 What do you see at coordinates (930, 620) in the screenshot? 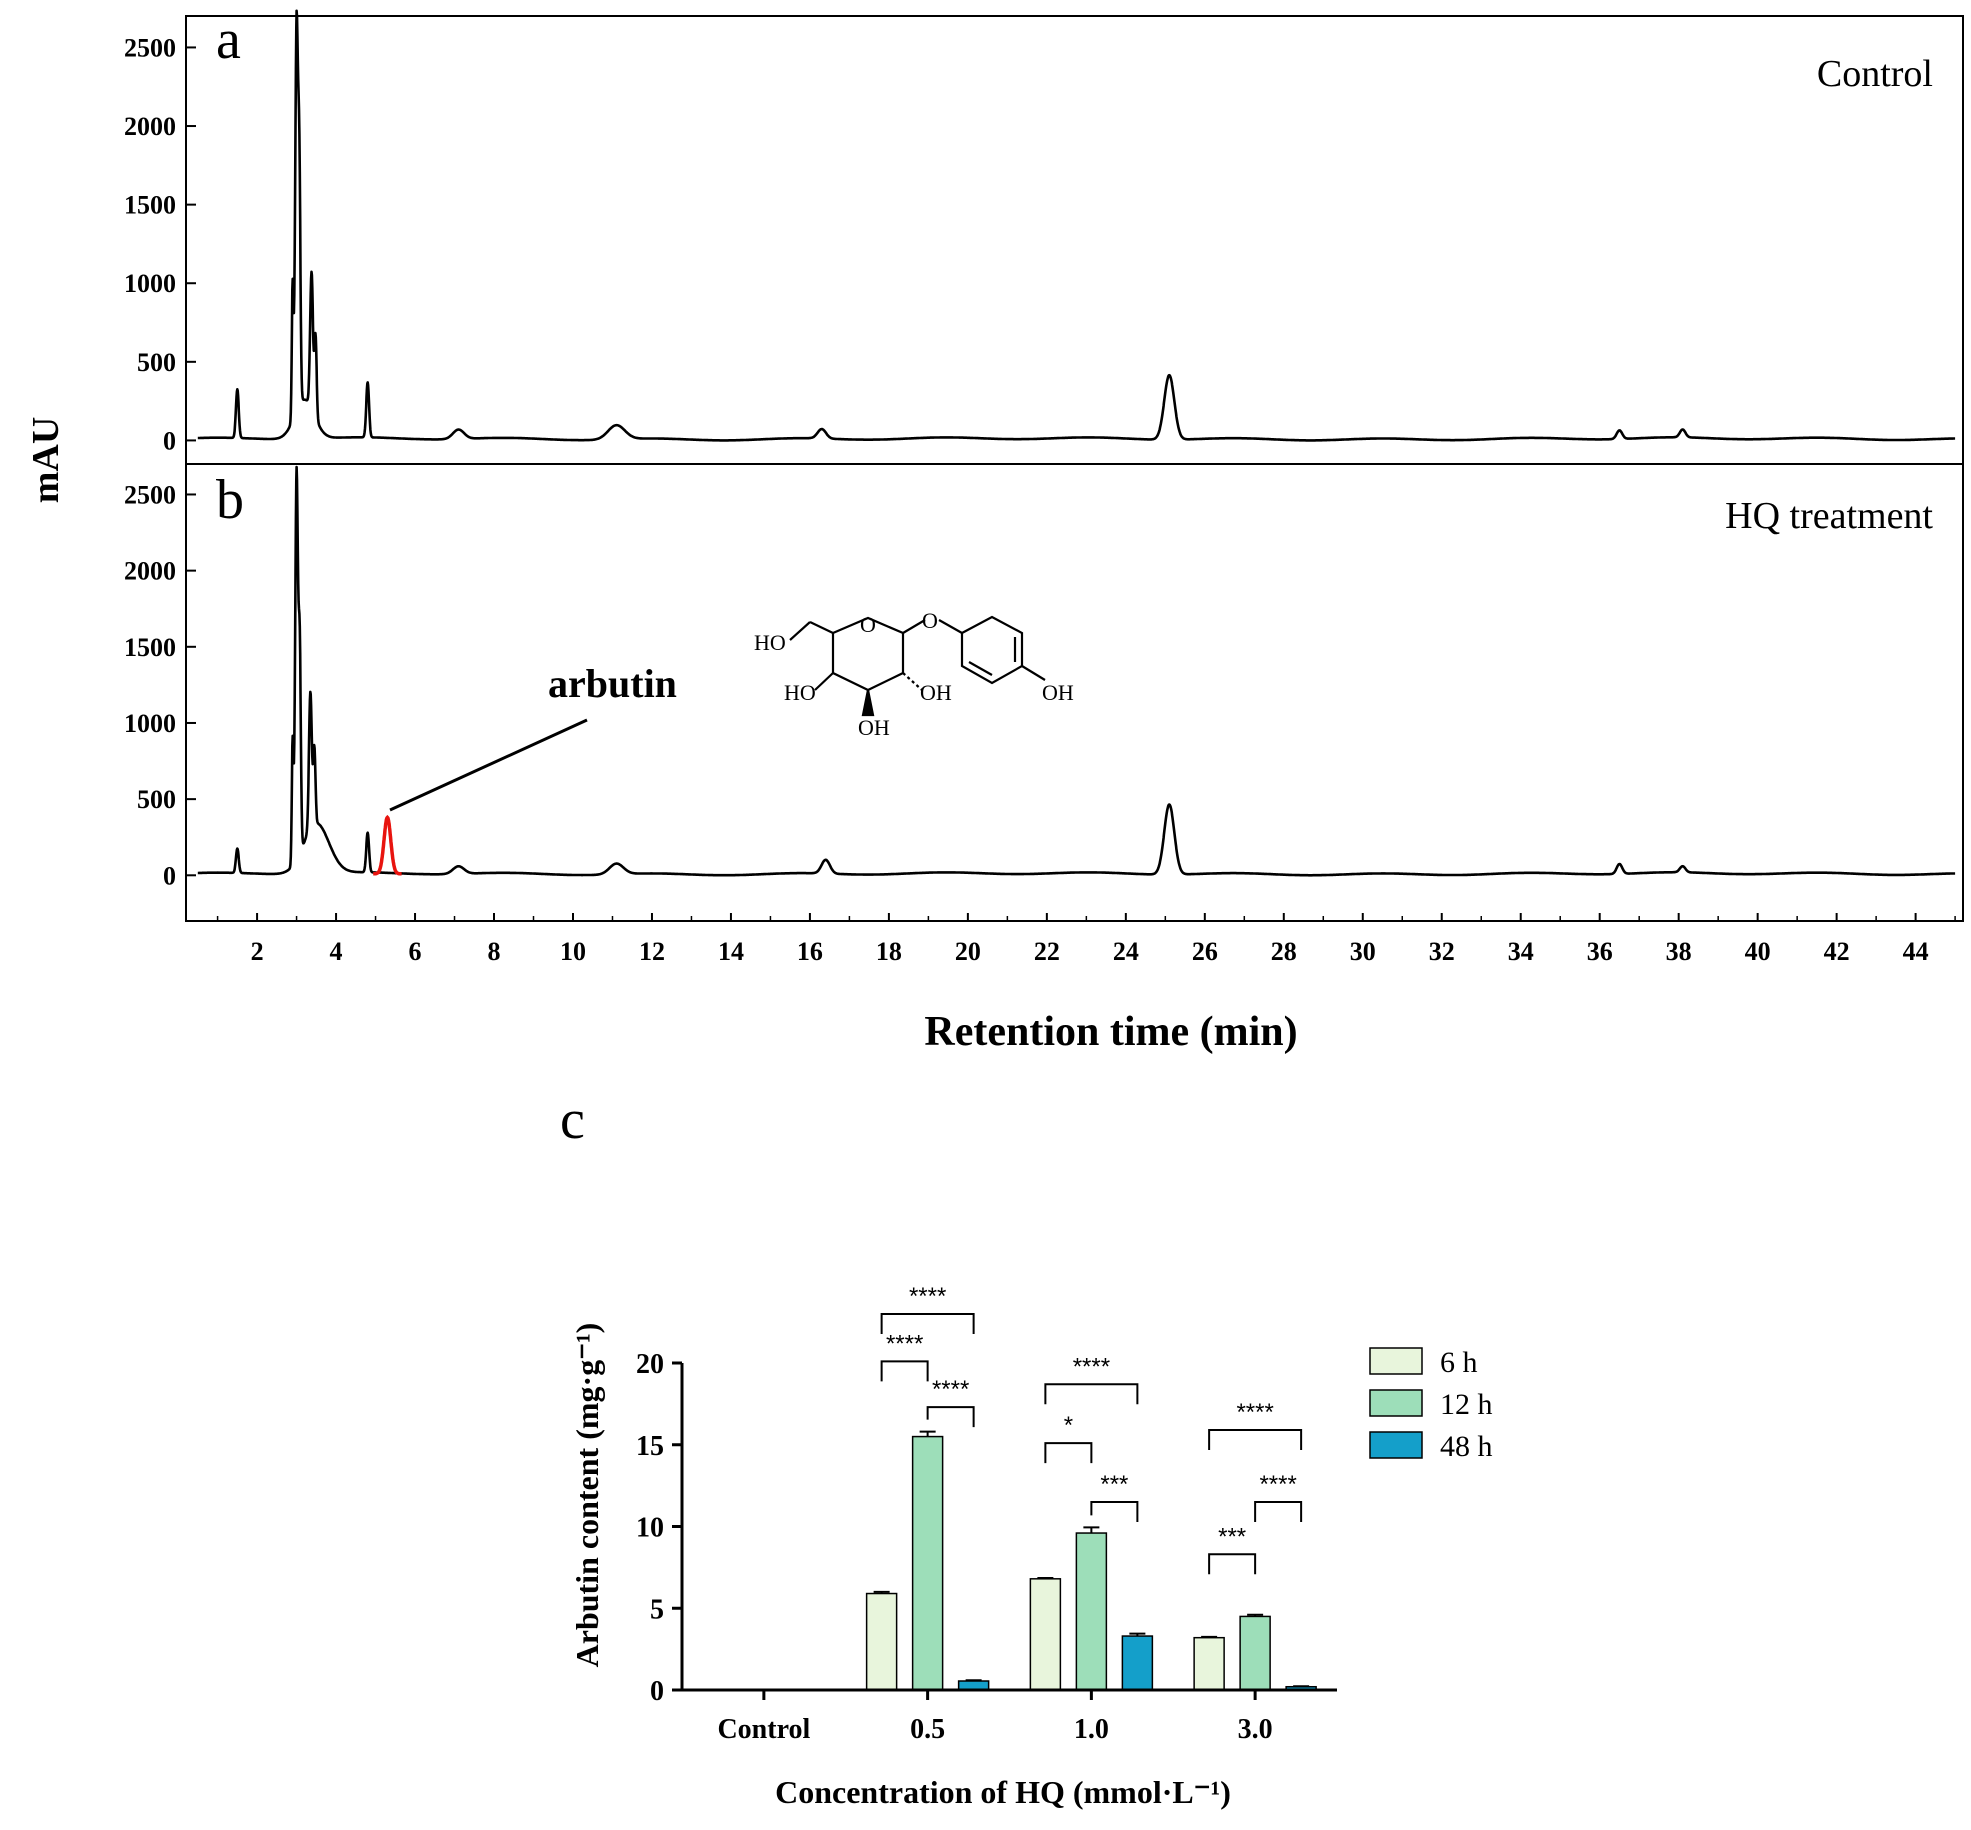
I see `structure-label-o-link: O` at bounding box center [930, 620].